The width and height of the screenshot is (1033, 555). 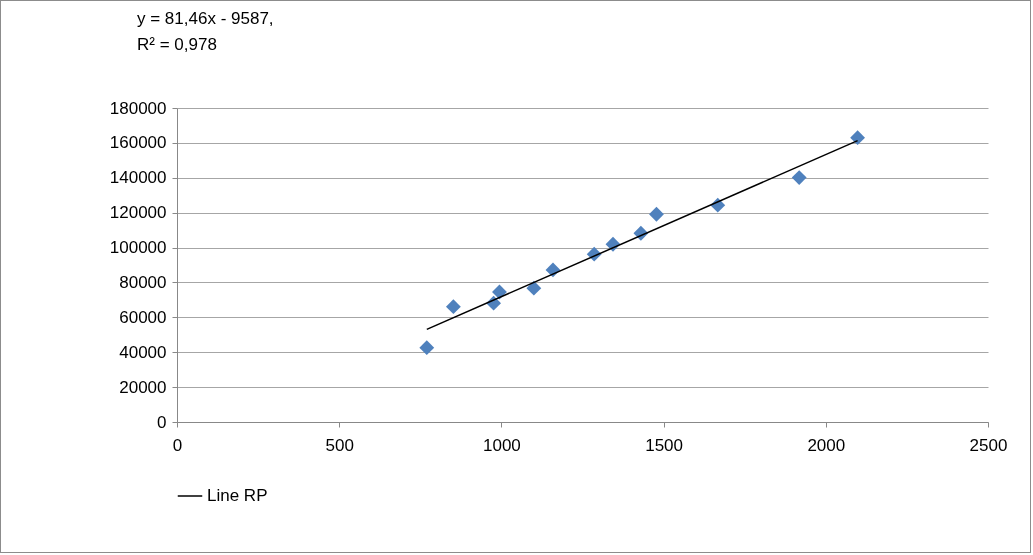 What do you see at coordinates (826, 445) in the screenshot?
I see `x-tick-label: 2000` at bounding box center [826, 445].